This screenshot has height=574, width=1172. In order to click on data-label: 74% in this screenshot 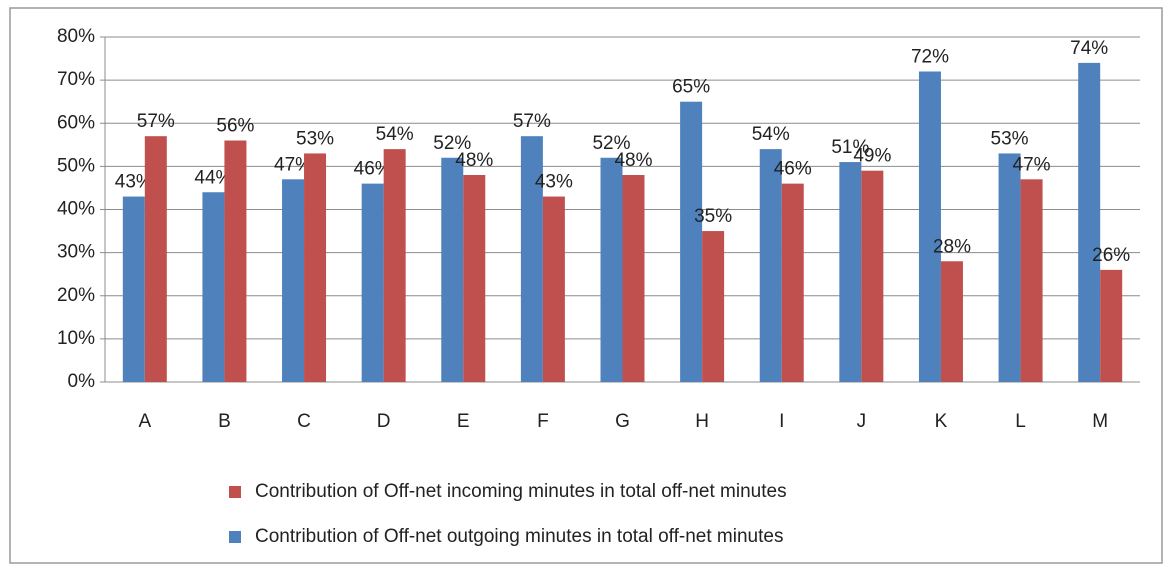, I will do `click(1089, 48)`.